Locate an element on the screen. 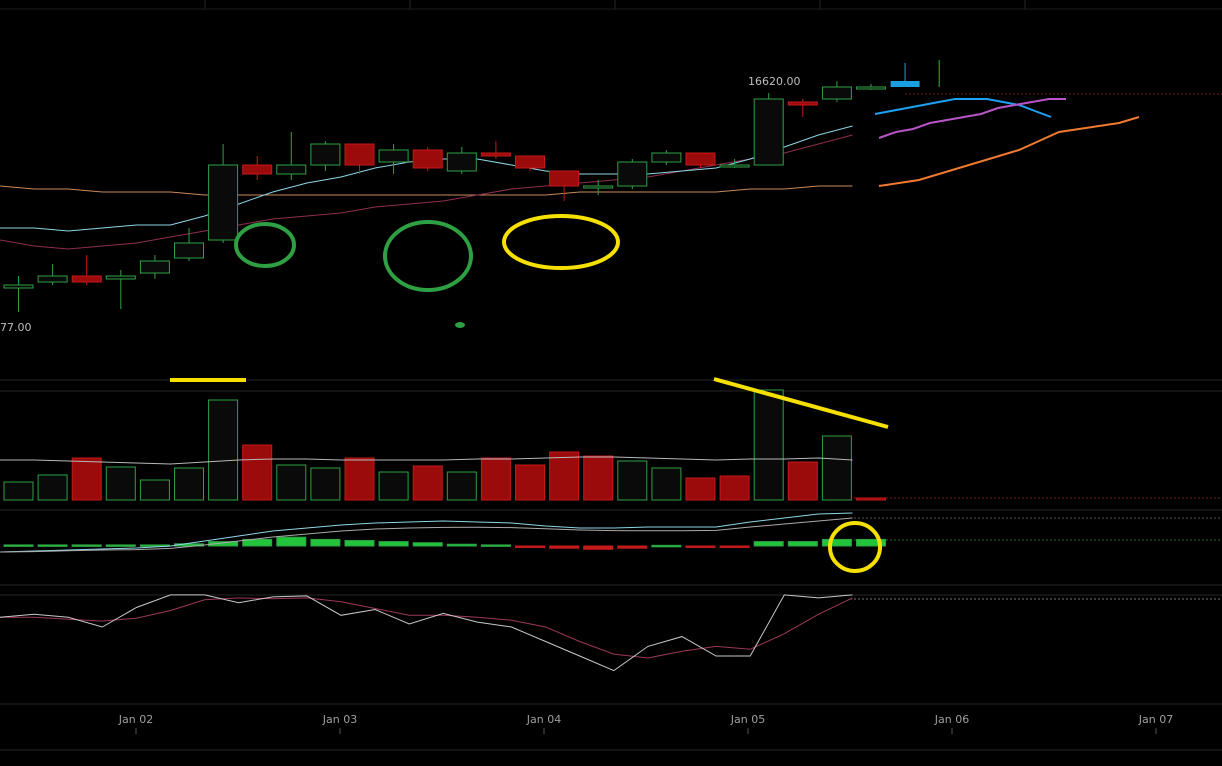 The width and height of the screenshot is (1222, 766). price-low-label: 777.00 is located at coordinates (16, 327).